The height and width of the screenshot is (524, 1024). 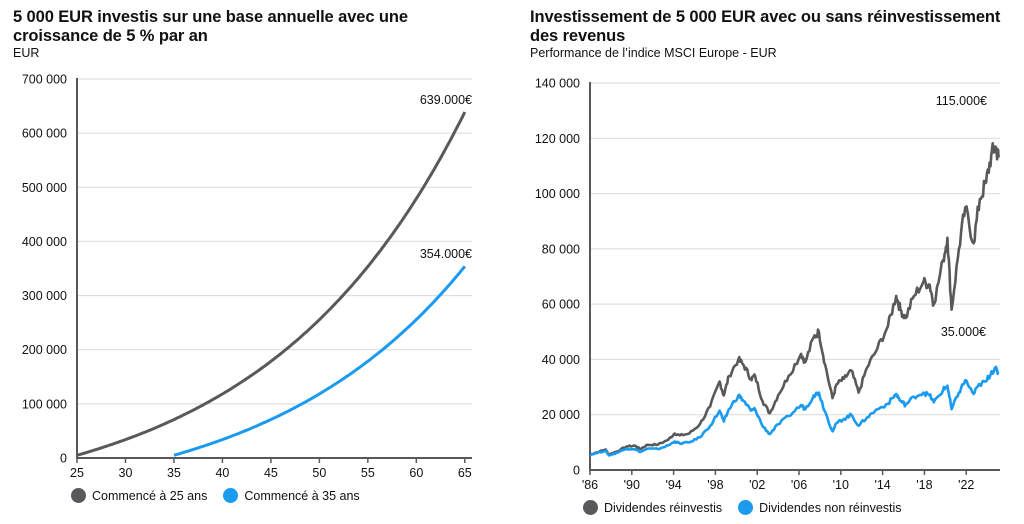 What do you see at coordinates (416, 473) in the screenshot?
I see `x-tick-label: 60` at bounding box center [416, 473].